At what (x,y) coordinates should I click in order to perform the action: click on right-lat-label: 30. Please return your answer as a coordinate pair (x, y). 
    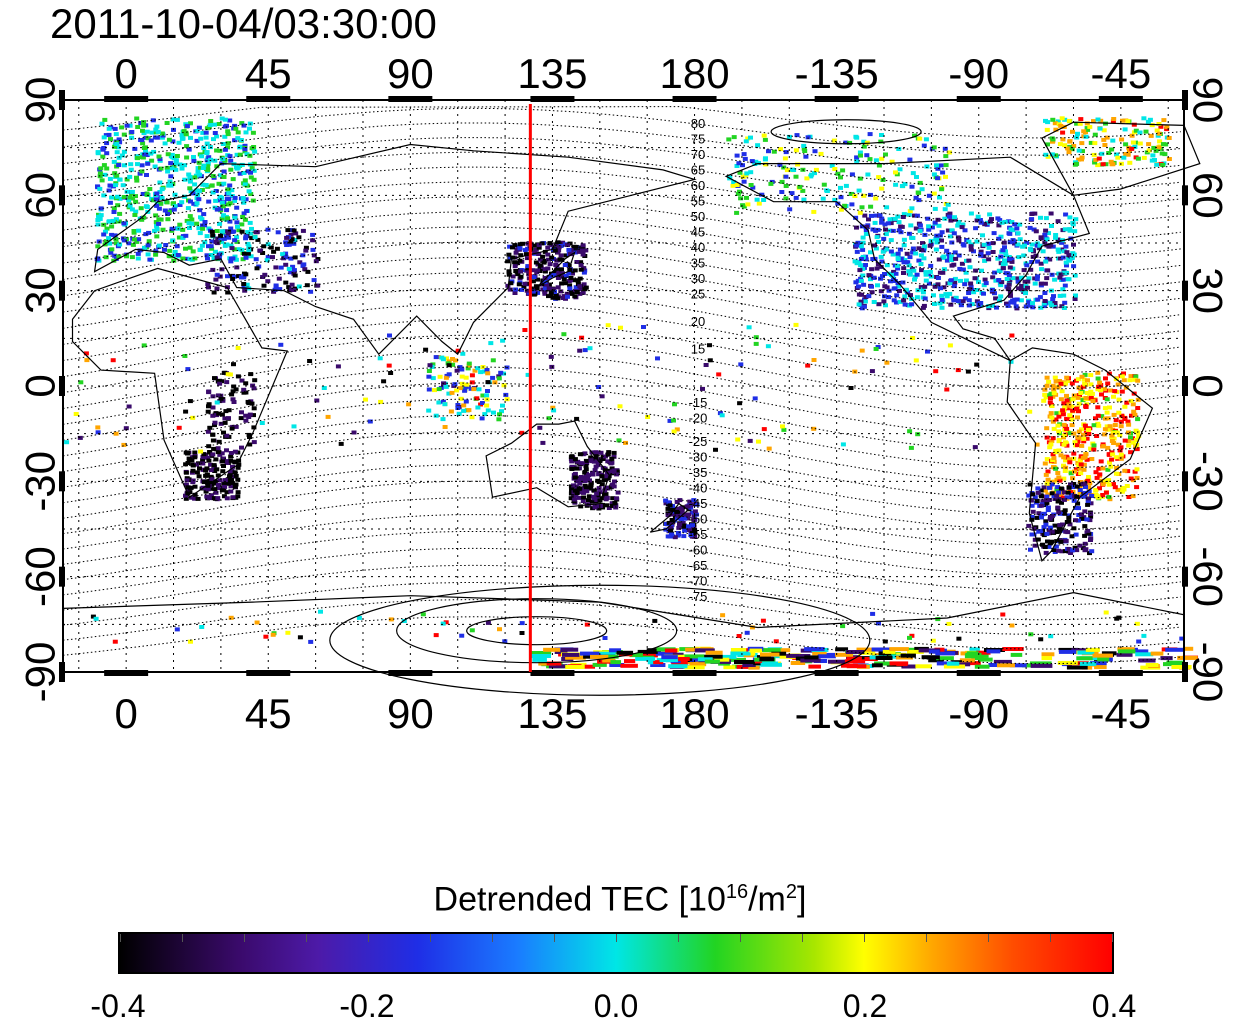
    Looking at the image, I should click on (1207, 290).